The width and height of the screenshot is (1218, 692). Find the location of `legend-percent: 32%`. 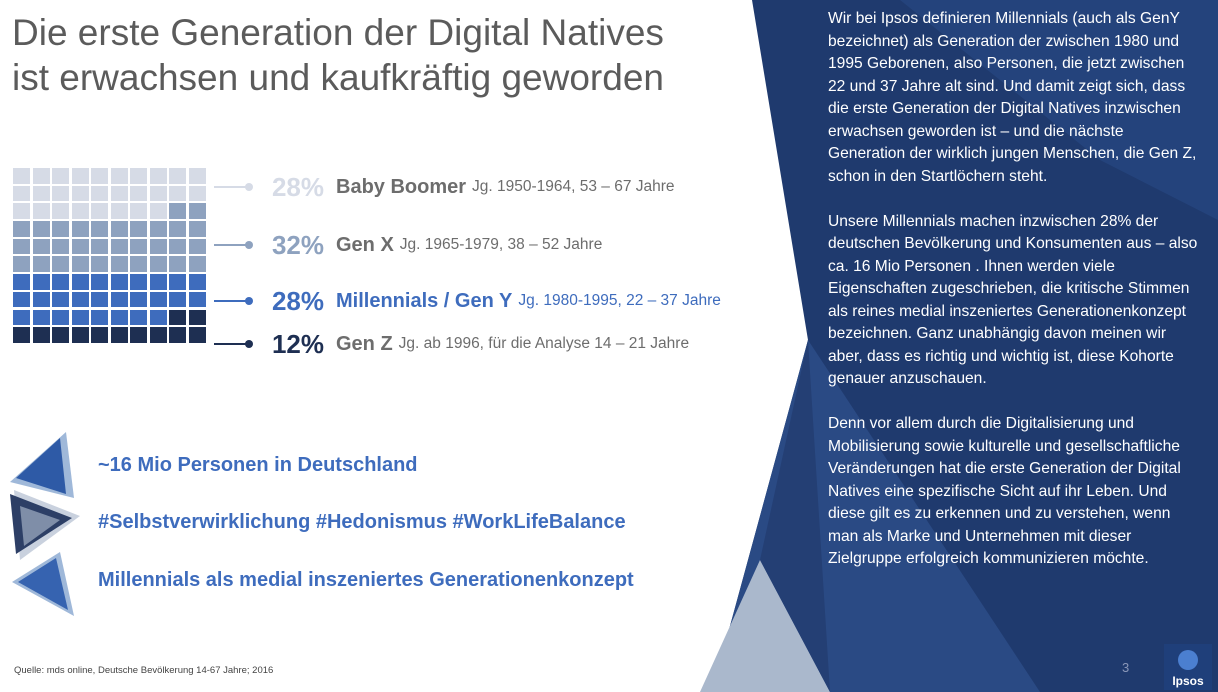

legend-percent: 32% is located at coordinates (297, 244).